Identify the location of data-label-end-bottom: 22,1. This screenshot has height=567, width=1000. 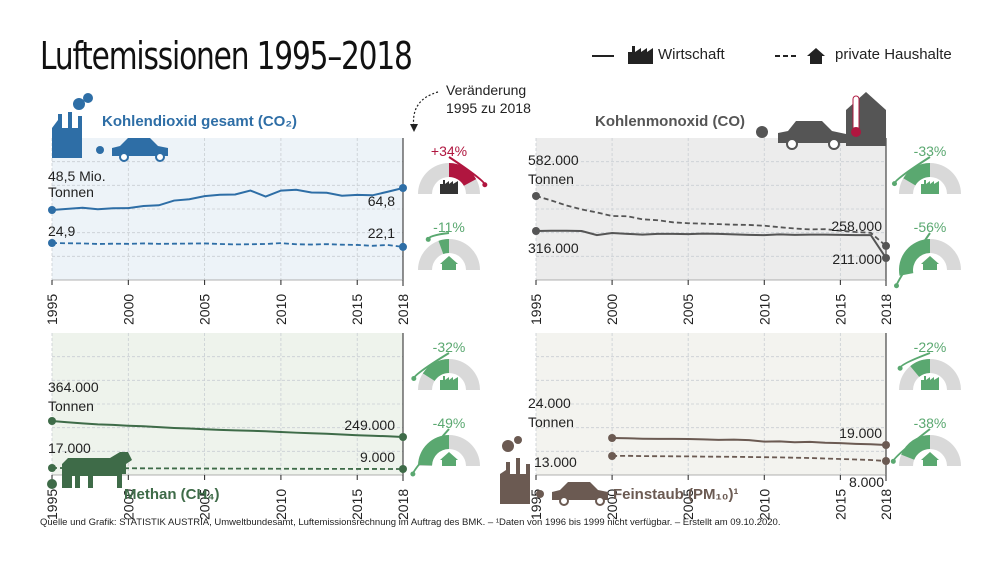
(381, 233).